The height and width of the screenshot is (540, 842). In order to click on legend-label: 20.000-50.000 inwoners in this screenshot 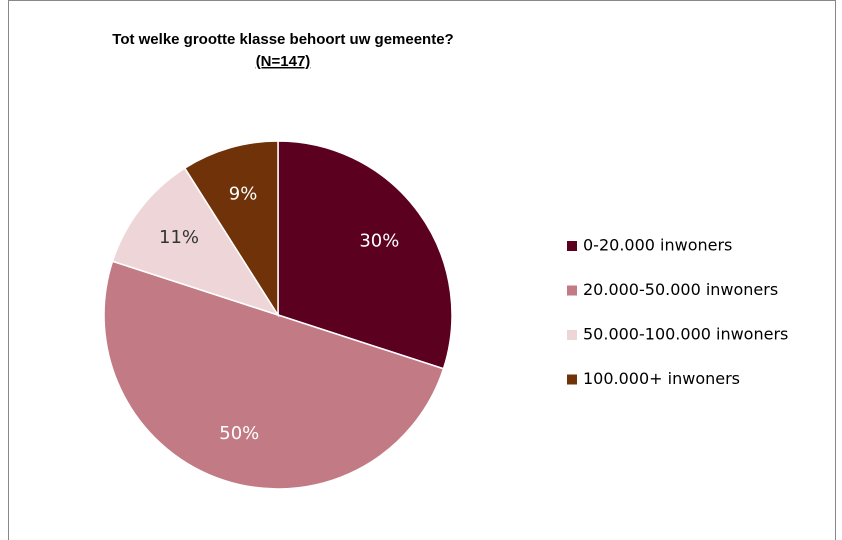, I will do `click(680, 289)`.